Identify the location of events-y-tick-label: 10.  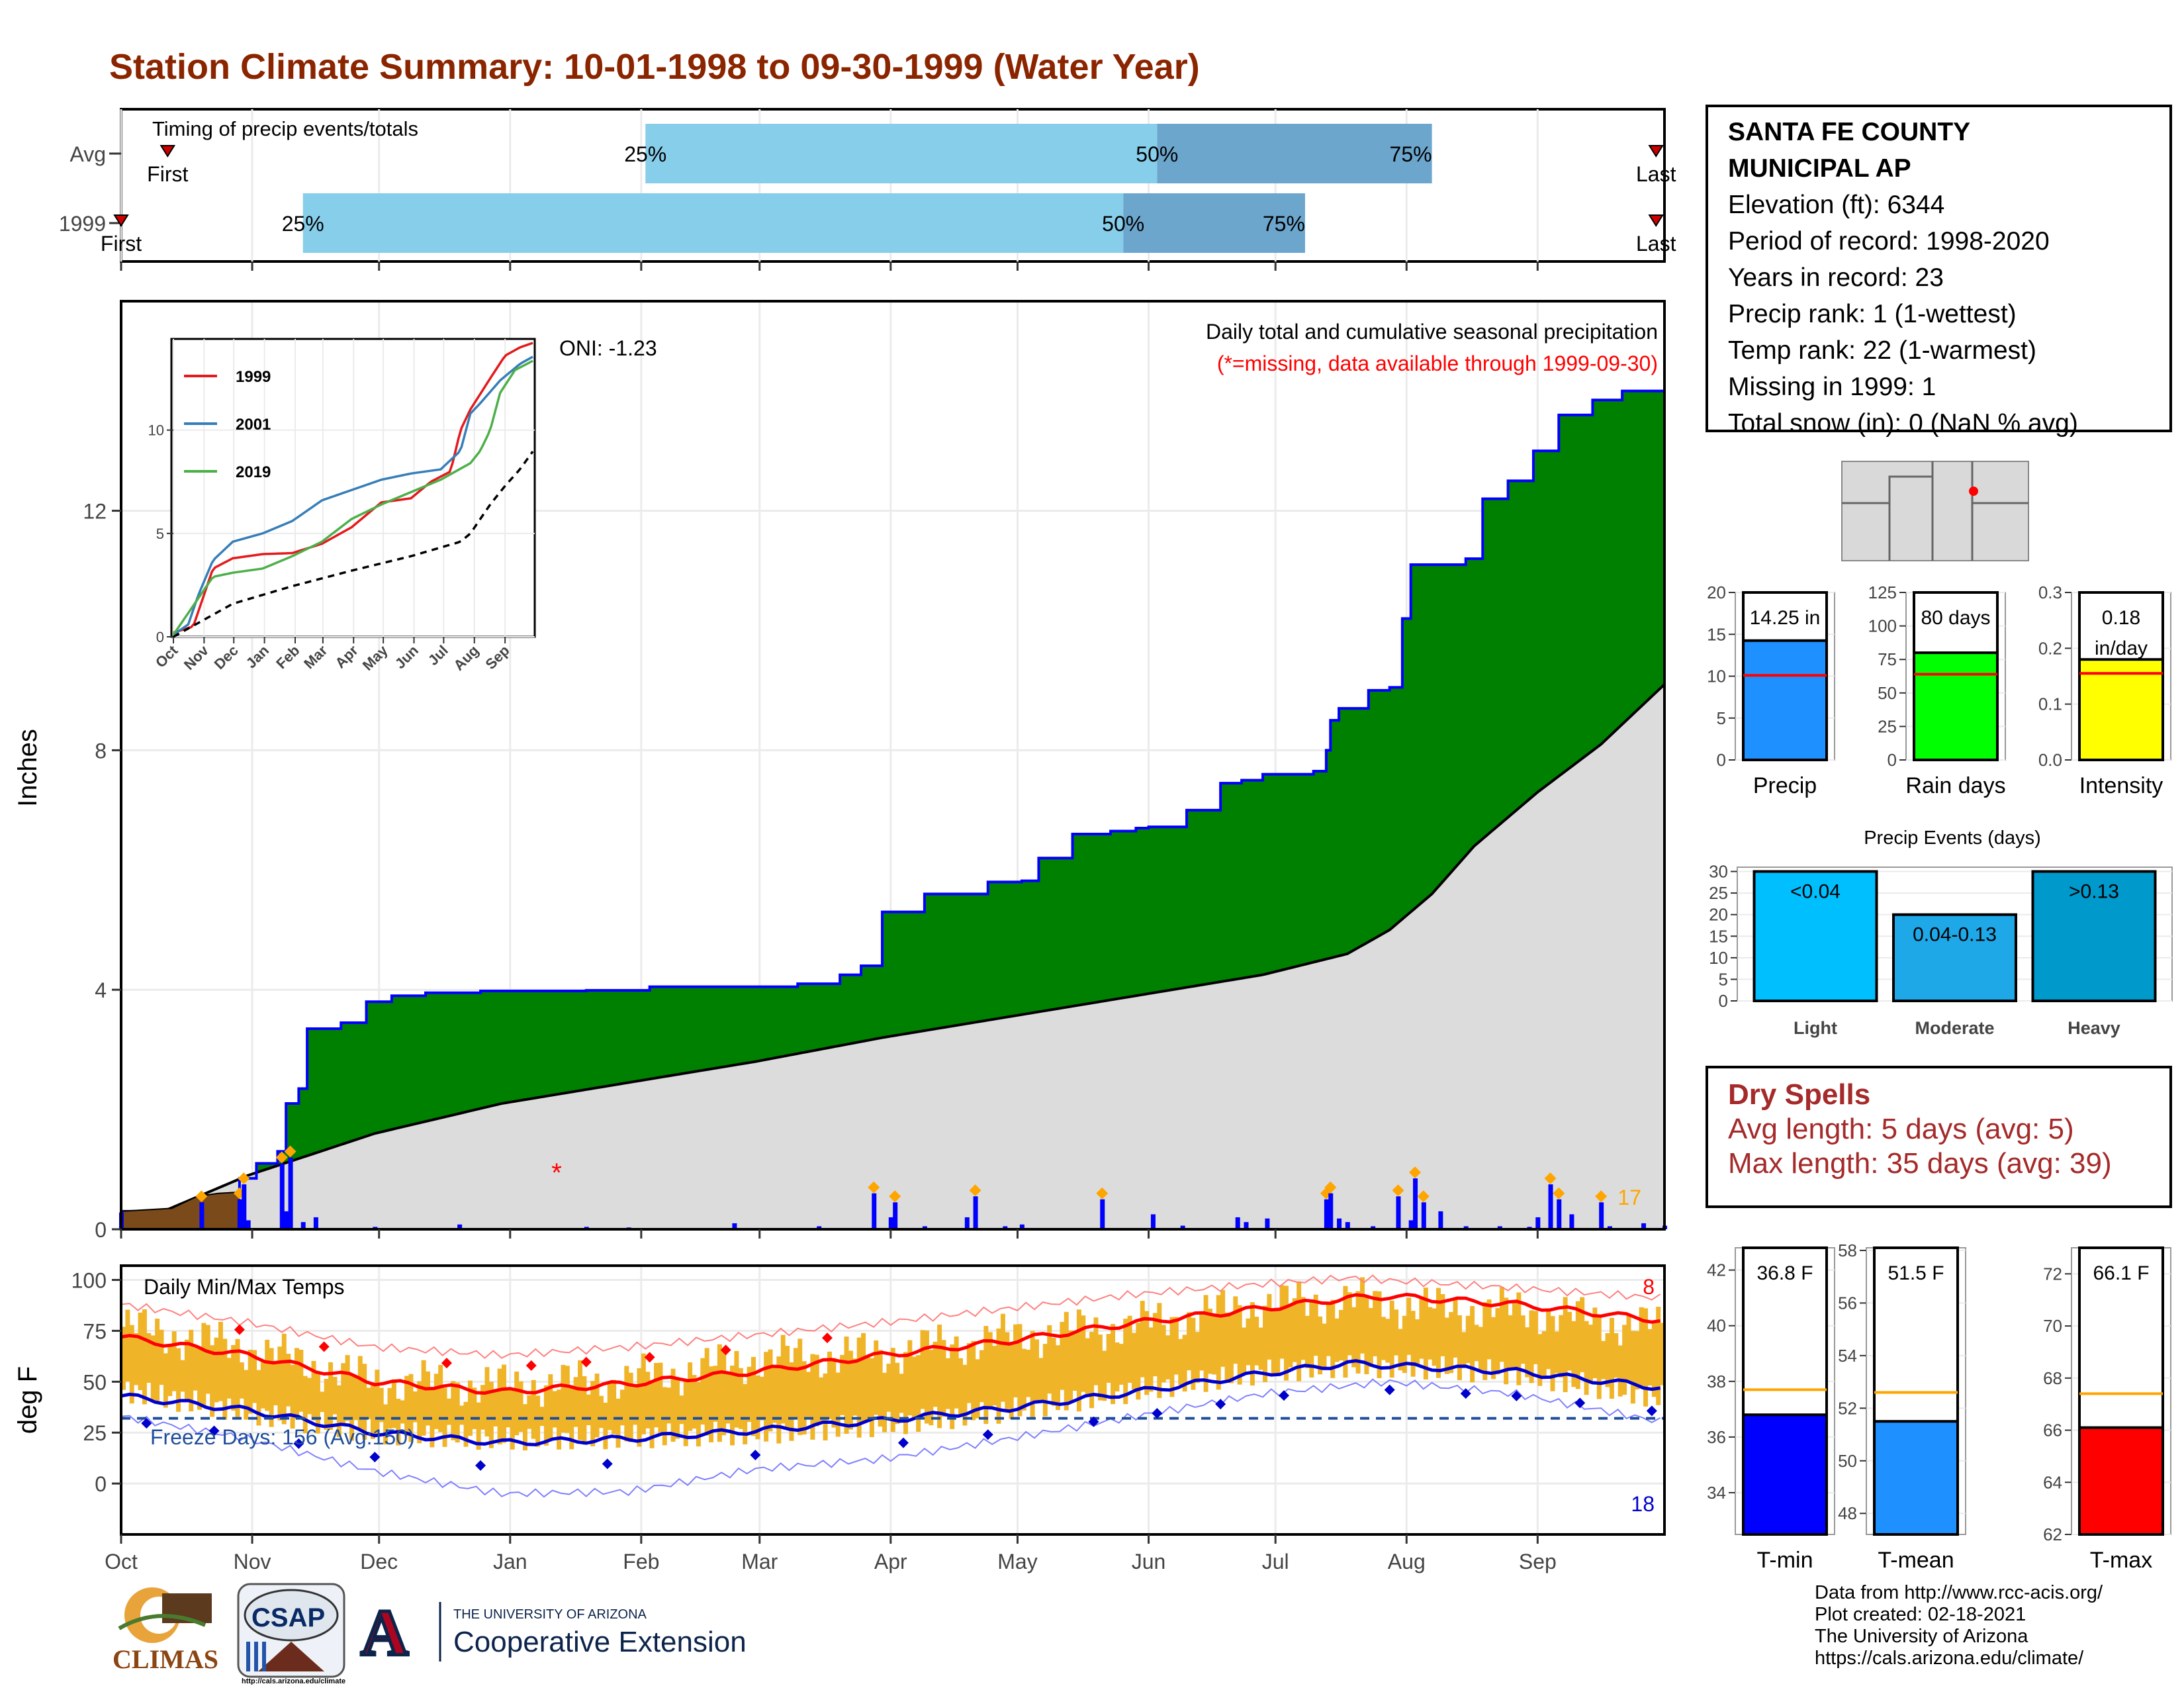
(1718, 958).